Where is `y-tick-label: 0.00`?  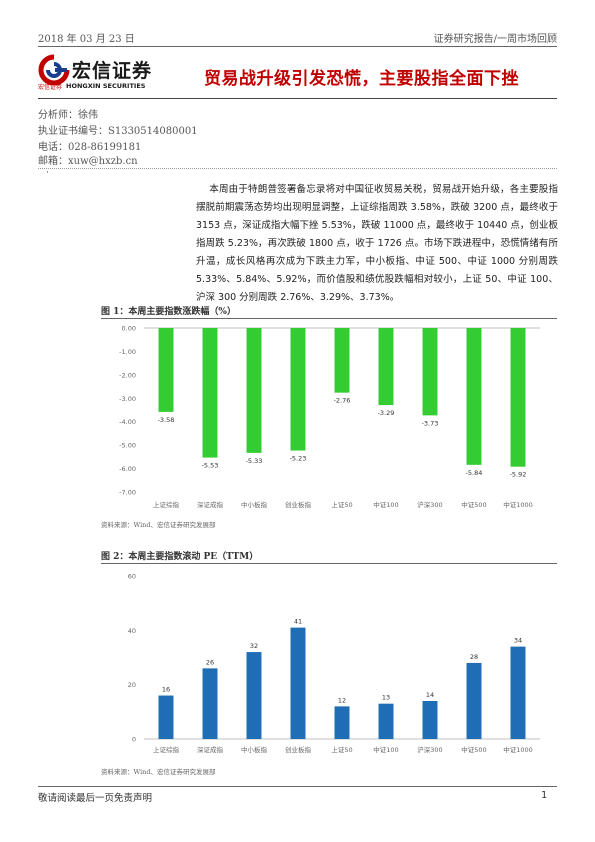
y-tick-label: 0.00 is located at coordinates (129, 329).